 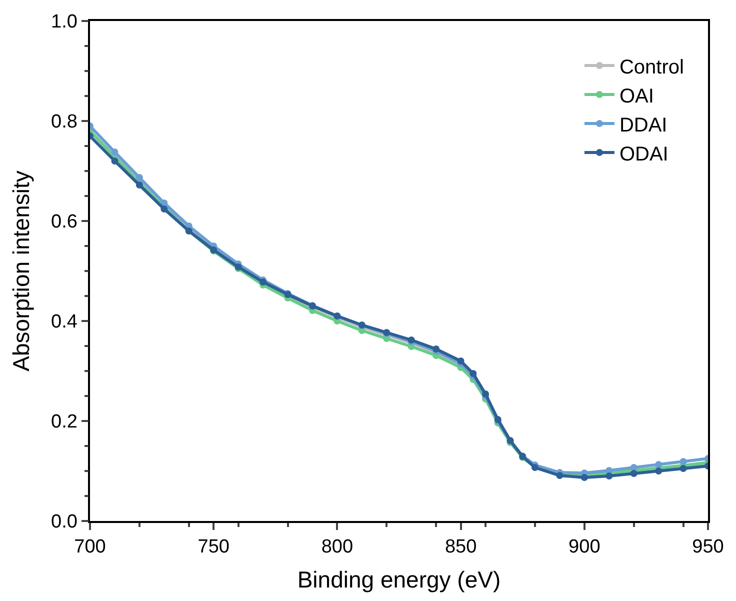 What do you see at coordinates (64, 22) in the screenshot?
I see `y-tick-label: 1.0` at bounding box center [64, 22].